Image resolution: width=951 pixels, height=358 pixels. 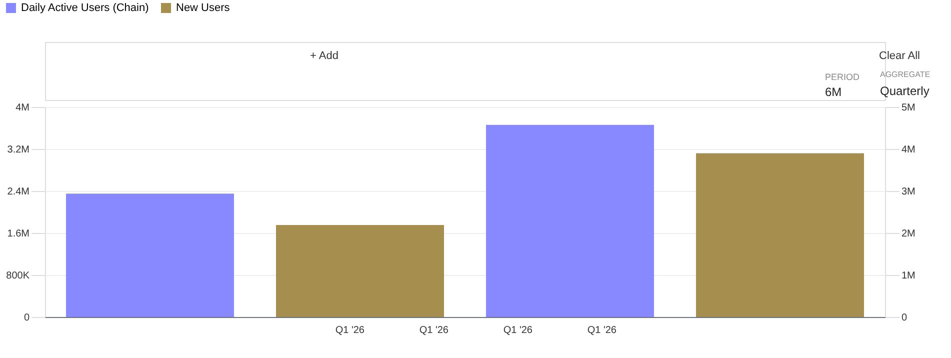 What do you see at coordinates (23, 108) in the screenshot?
I see `y-tick-label: 4M` at bounding box center [23, 108].